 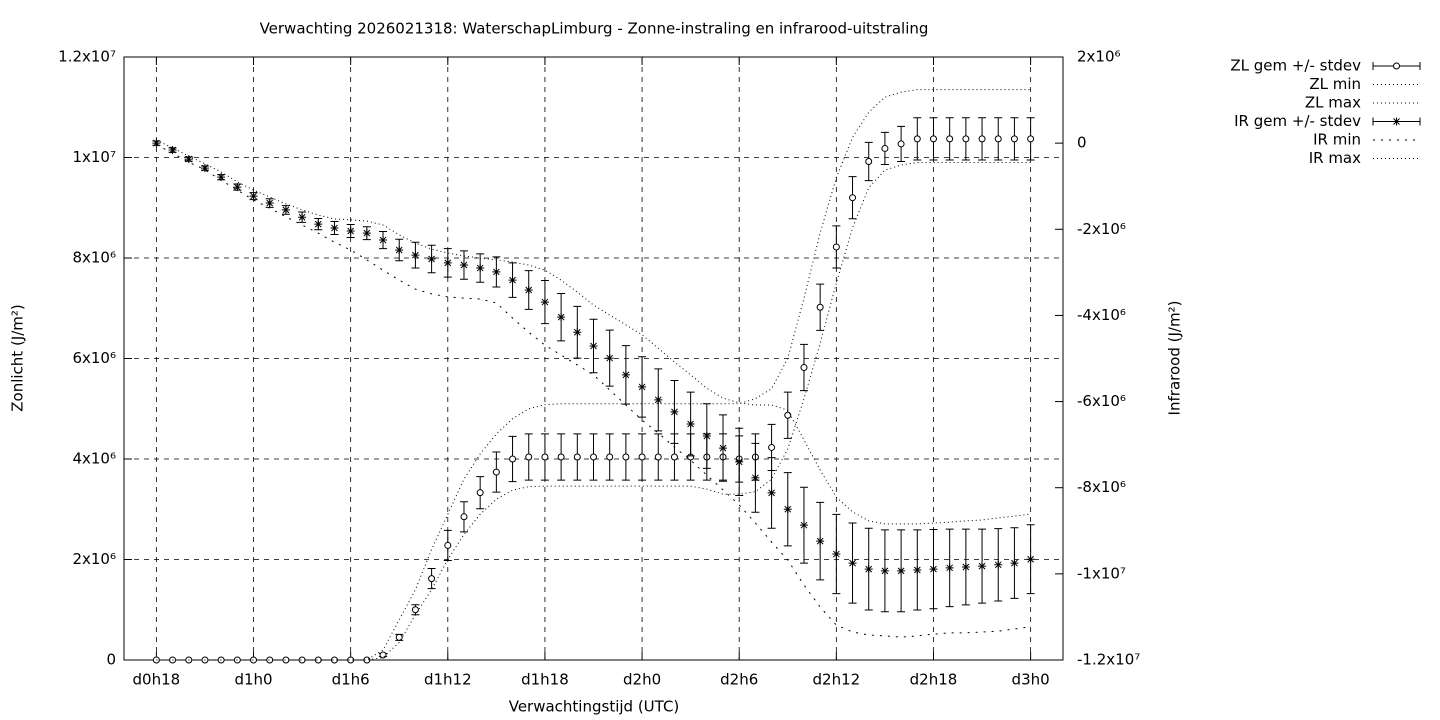 What do you see at coordinates (1101, 315) in the screenshot?
I see `y2-tick-label: -4x10⁶` at bounding box center [1101, 315].